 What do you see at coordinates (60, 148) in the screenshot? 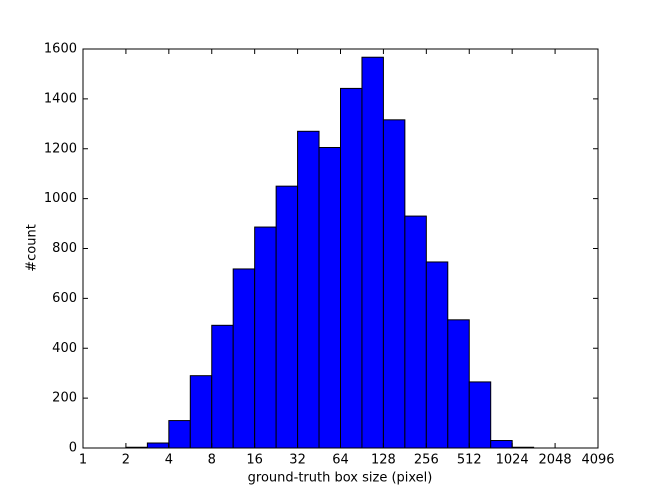
I see `y-tick-label: 1200` at bounding box center [60, 148].